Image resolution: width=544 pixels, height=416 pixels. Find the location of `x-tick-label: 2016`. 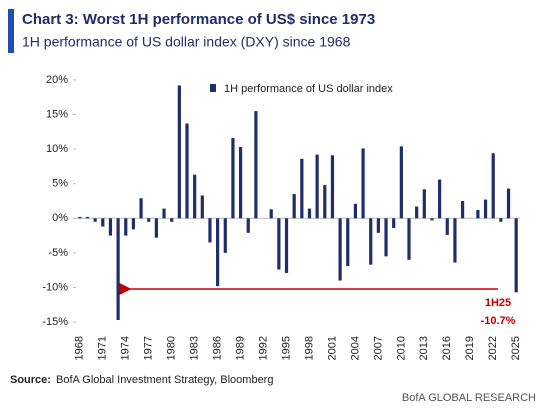

x-tick-label: 2016 is located at coordinates (447, 348).